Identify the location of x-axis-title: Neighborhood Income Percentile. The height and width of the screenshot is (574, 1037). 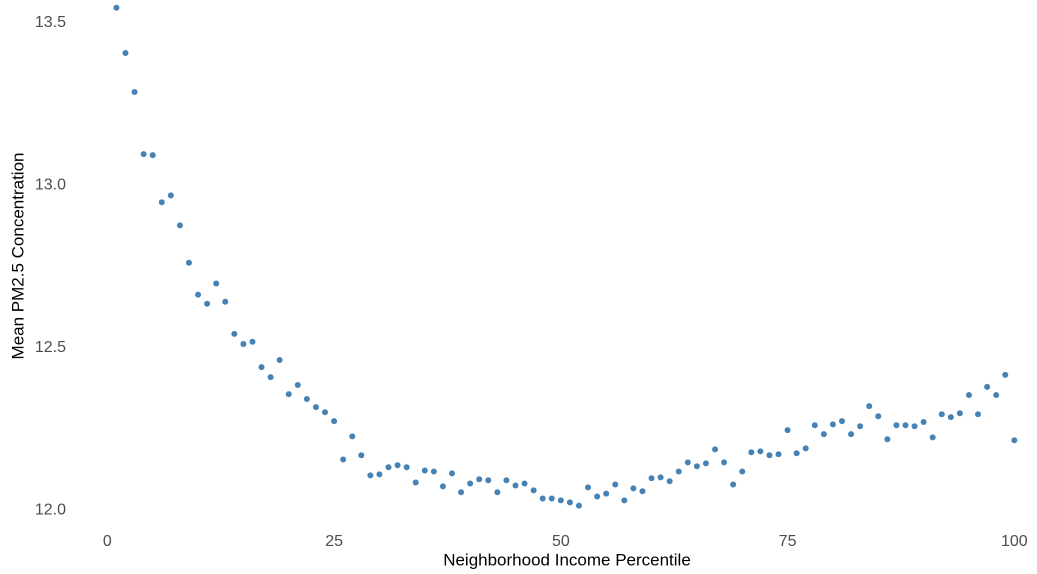
(567, 559).